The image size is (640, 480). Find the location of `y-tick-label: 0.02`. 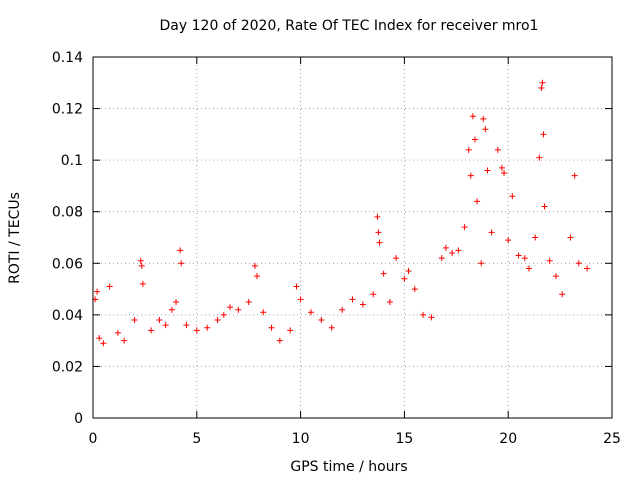

y-tick-label: 0.02 is located at coordinates (67, 367).